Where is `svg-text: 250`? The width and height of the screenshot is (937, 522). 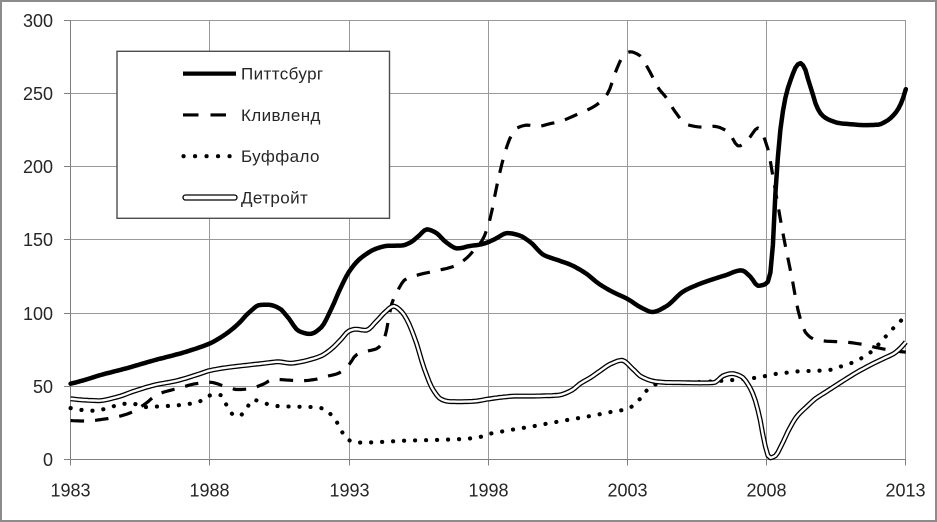
svg-text: 250 is located at coordinates (38, 94).